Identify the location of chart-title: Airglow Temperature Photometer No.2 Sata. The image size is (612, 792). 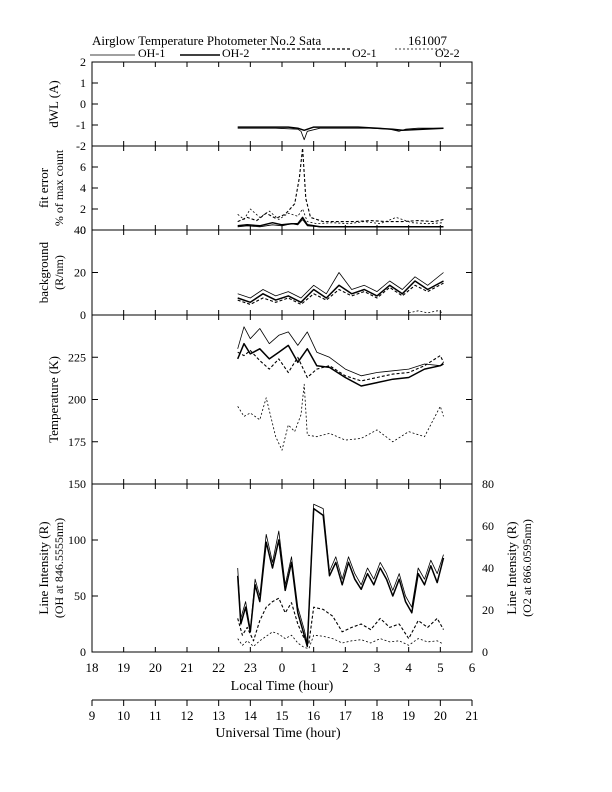
(207, 40).